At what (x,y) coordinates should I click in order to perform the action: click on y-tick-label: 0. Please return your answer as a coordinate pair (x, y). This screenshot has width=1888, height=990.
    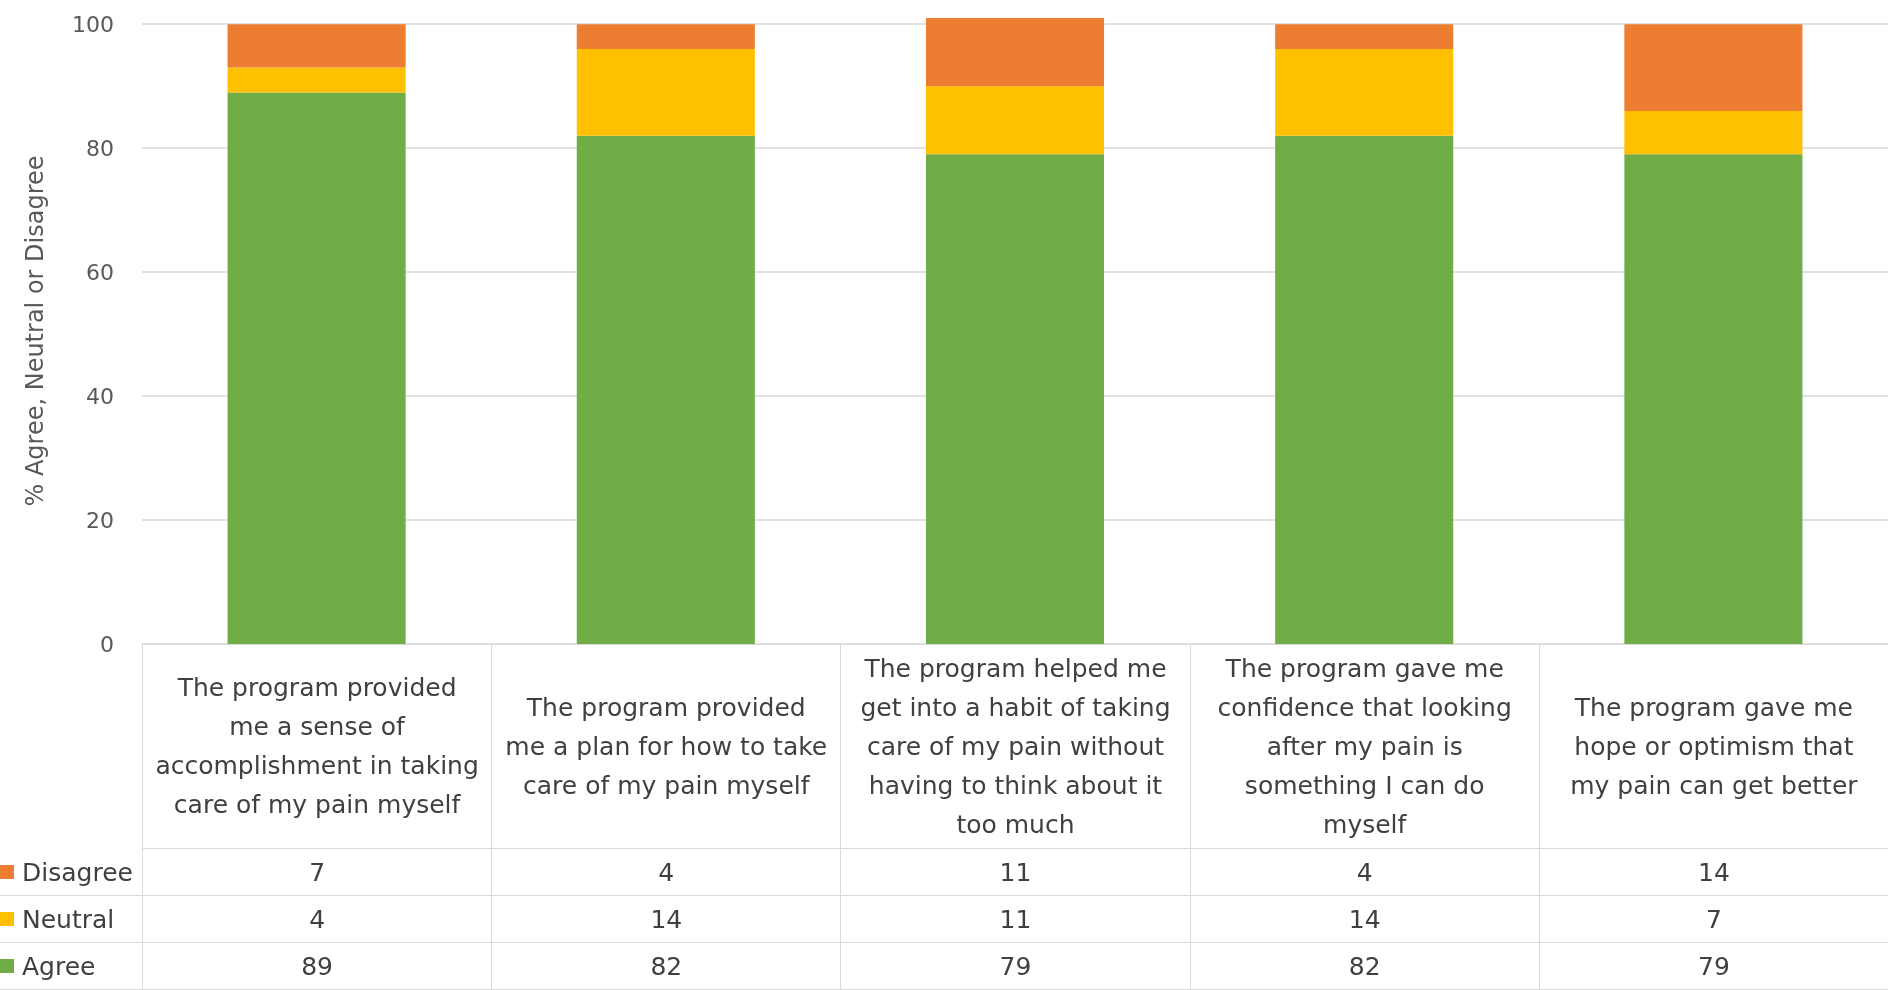
    Looking at the image, I should click on (107, 644).